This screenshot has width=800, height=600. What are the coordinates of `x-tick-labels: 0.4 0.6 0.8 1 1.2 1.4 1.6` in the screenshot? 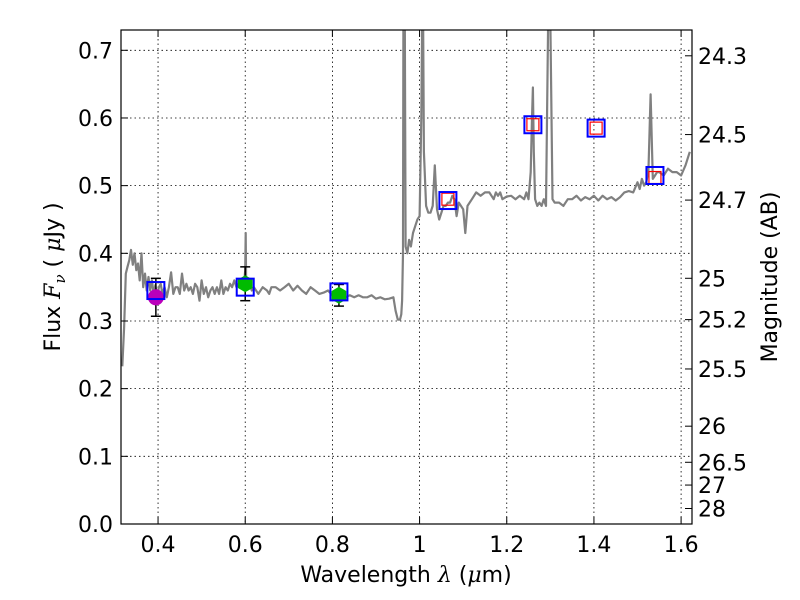 It's located at (420, 545).